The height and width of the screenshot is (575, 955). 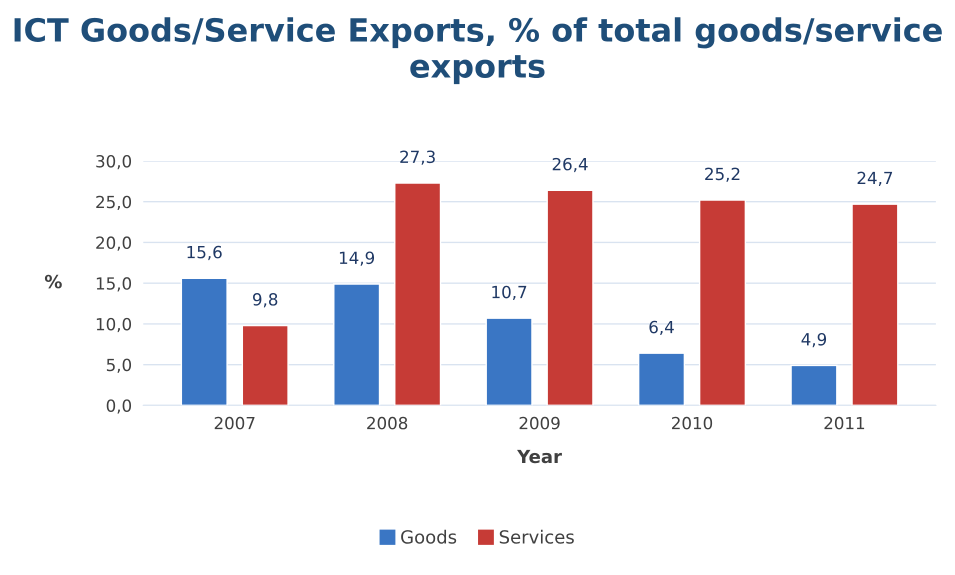 What do you see at coordinates (539, 457) in the screenshot?
I see `x-axis-title: Year` at bounding box center [539, 457].